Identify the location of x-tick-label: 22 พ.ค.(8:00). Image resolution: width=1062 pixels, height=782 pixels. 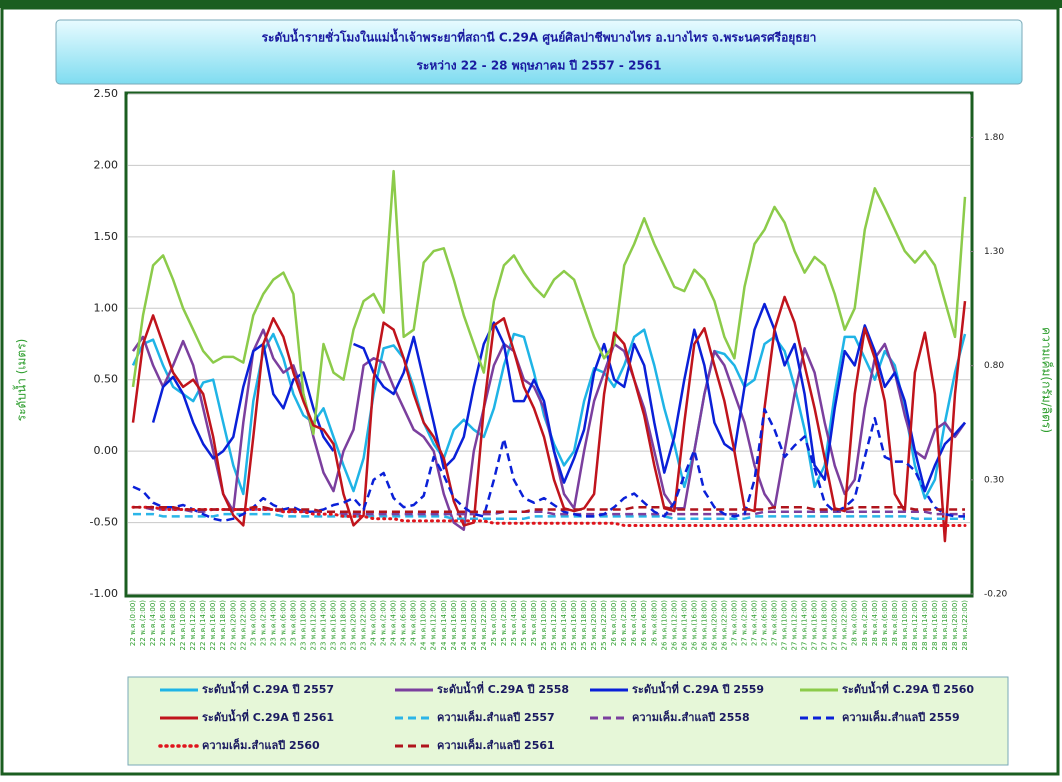
(173, 623).